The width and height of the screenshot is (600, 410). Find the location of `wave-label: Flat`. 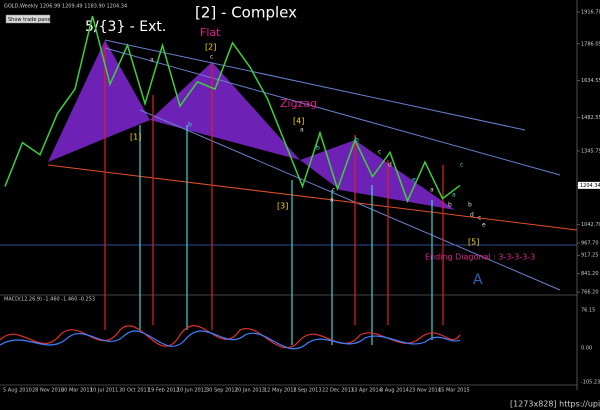

wave-label: Flat is located at coordinates (210, 32).